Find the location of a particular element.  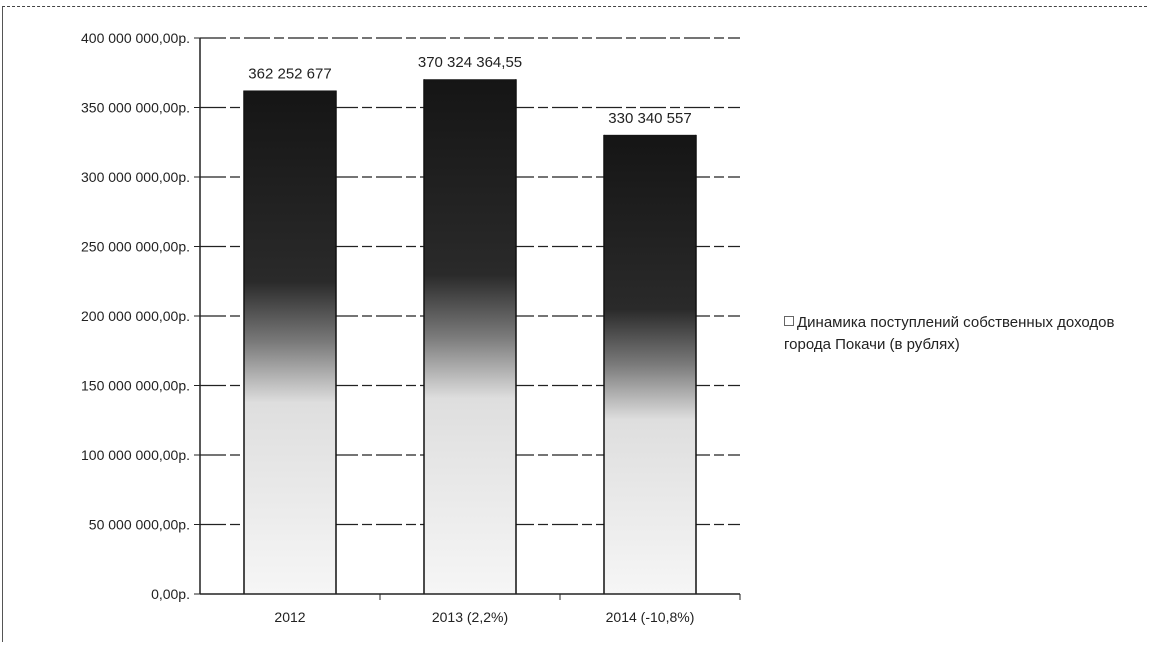

y-tick-label: 400 000 000,00р. is located at coordinates (135, 38).